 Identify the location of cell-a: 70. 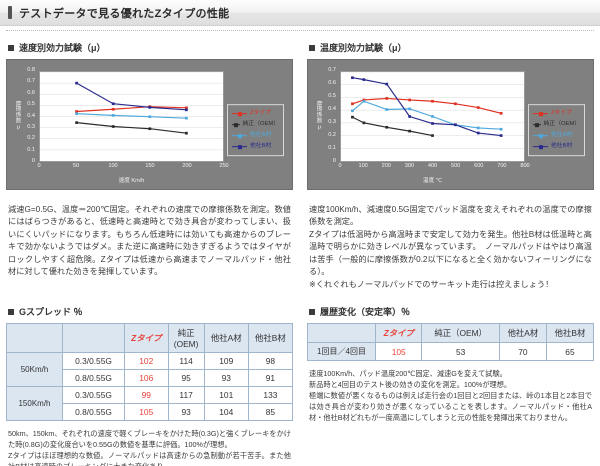
(522, 352).